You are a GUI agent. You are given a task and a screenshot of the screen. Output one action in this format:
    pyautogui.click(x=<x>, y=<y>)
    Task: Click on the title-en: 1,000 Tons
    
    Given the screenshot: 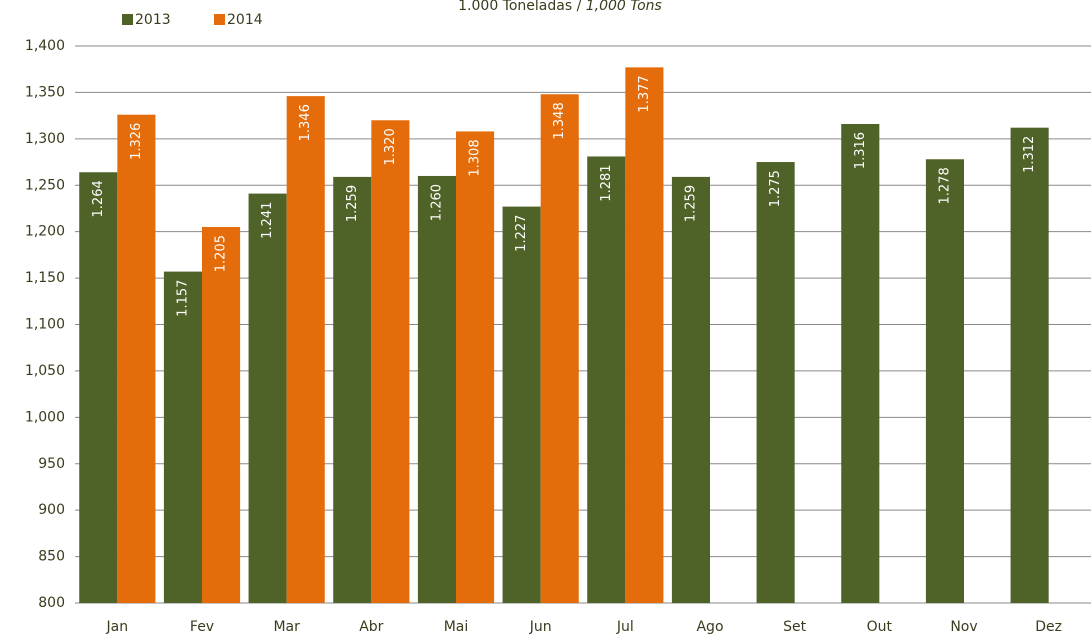 What is the action you would take?
    pyautogui.click(x=624, y=7)
    